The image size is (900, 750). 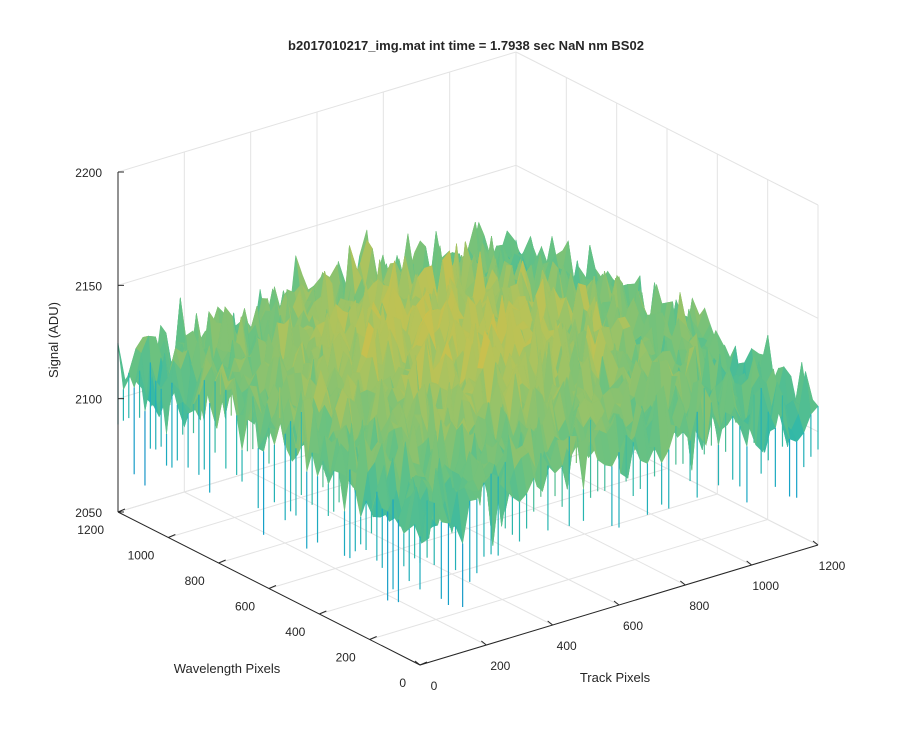 What do you see at coordinates (245, 607) in the screenshot?
I see `y-tick-label: 600` at bounding box center [245, 607].